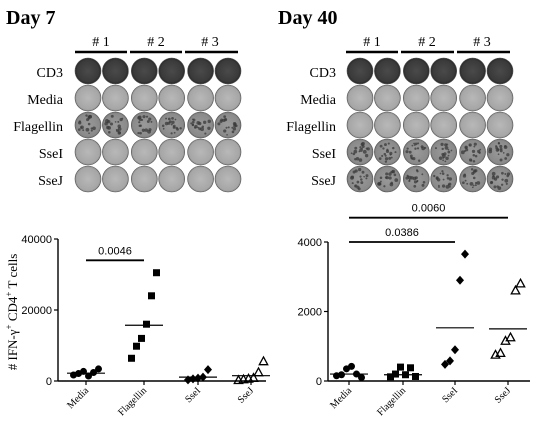  What do you see at coordinates (341, 398) in the screenshot?
I see `x-tick-label: Media` at bounding box center [341, 398].